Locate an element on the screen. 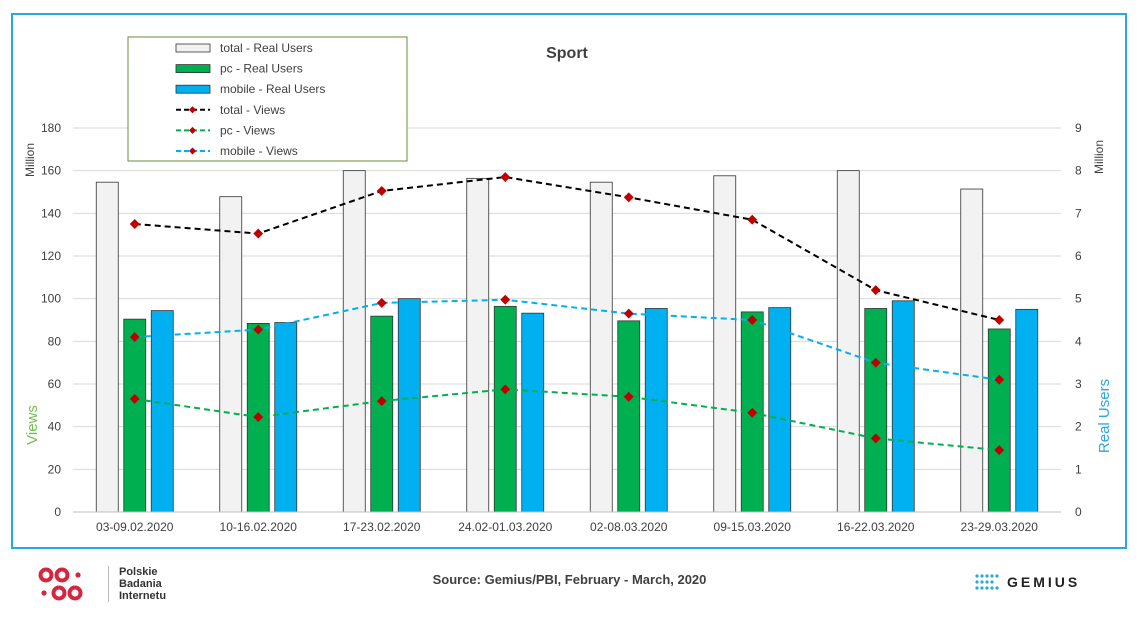  y-left-tick-label: 180 is located at coordinates (51, 128).